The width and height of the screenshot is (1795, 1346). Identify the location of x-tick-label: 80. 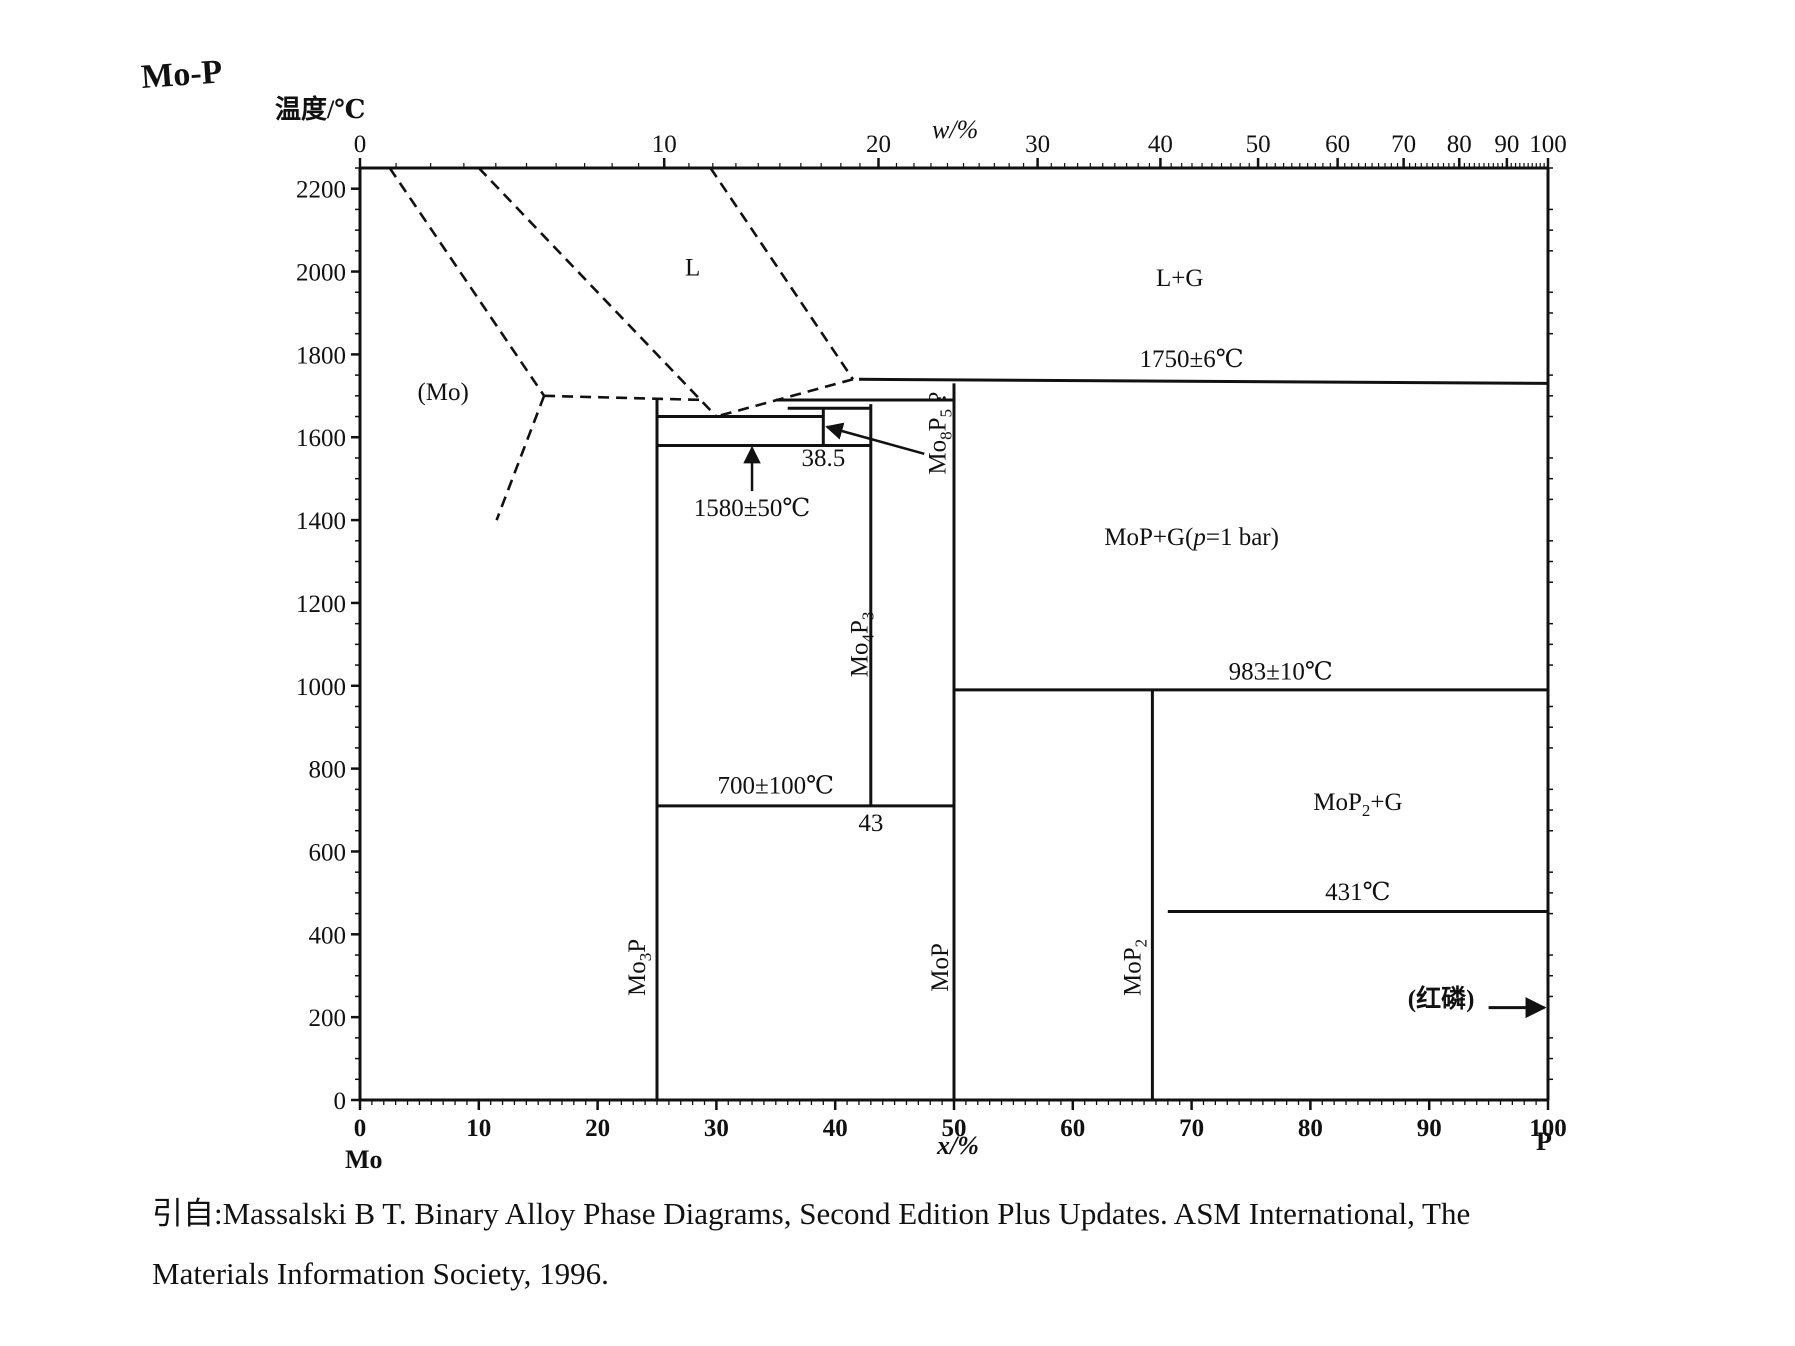
(1310, 1128).